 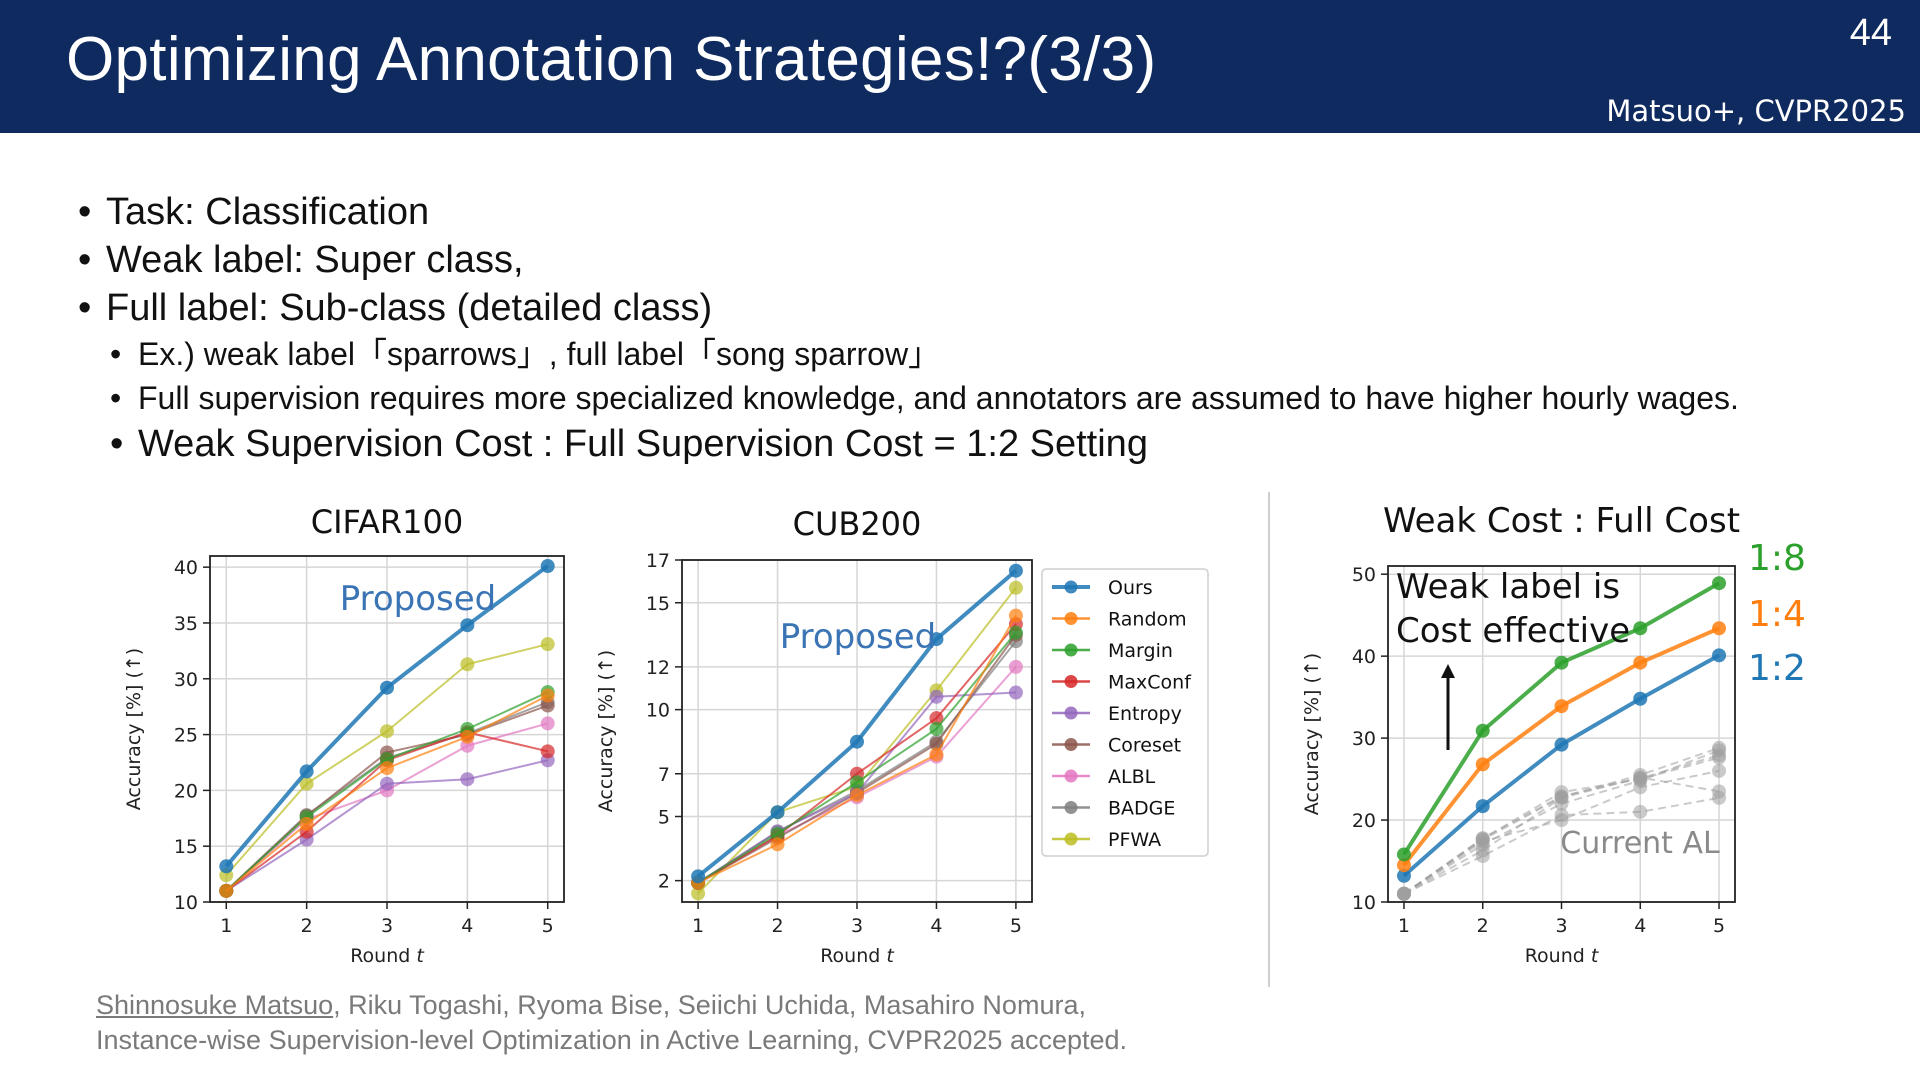 I want to click on x-tick-label: 5, so click(x=1016, y=926).